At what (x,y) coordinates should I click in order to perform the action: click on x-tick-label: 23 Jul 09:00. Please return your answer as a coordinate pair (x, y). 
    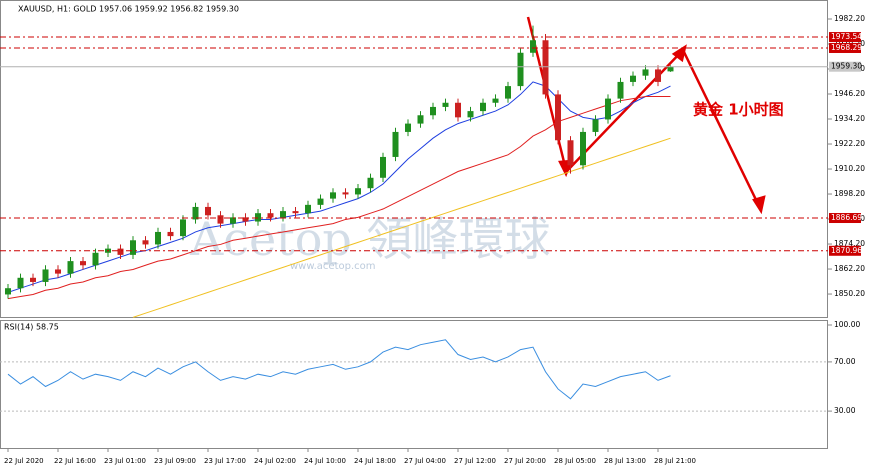
    Looking at the image, I should click on (175, 461).